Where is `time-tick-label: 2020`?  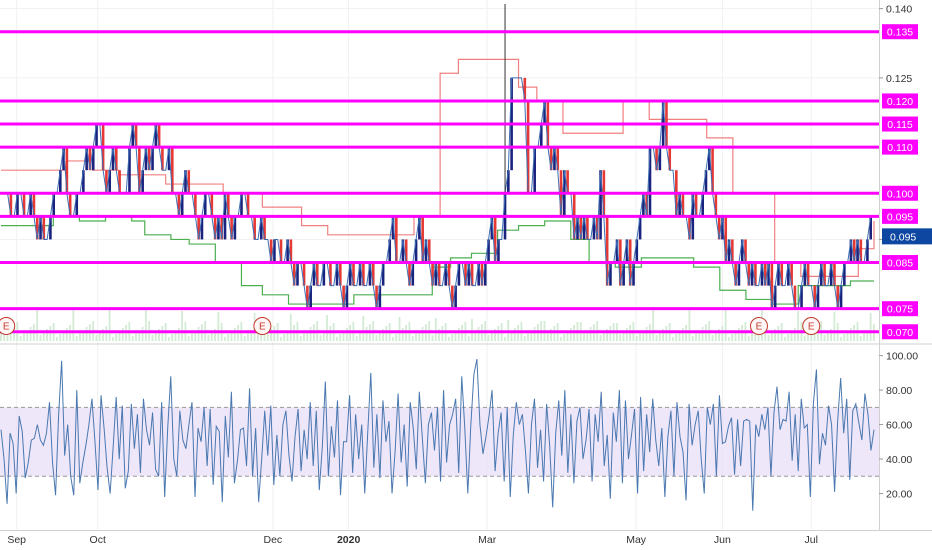
time-tick-label: 2020 is located at coordinates (349, 540).